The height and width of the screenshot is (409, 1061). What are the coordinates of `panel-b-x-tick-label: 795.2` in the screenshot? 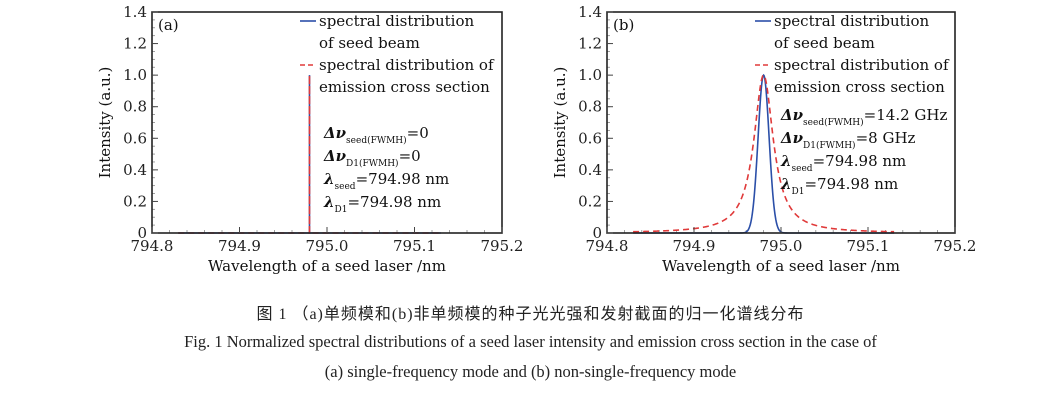 It's located at (955, 246).